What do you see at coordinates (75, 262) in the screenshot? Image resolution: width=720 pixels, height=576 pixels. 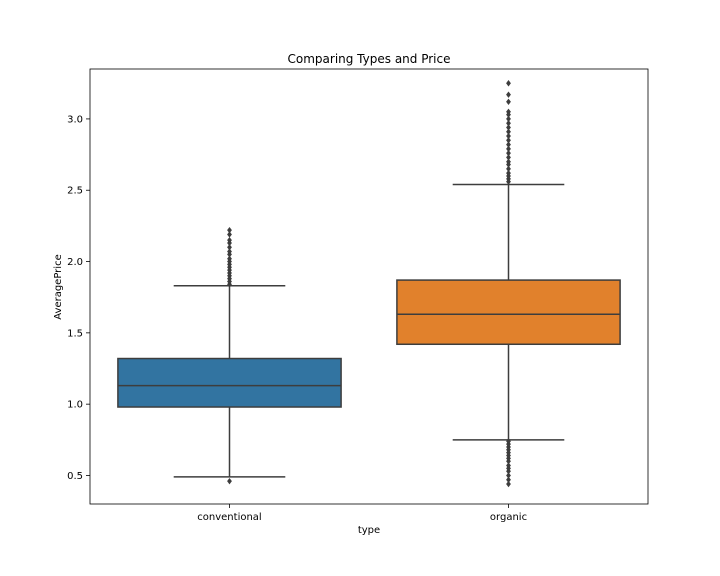 I see `y-tick-label: 2.0` at bounding box center [75, 262].